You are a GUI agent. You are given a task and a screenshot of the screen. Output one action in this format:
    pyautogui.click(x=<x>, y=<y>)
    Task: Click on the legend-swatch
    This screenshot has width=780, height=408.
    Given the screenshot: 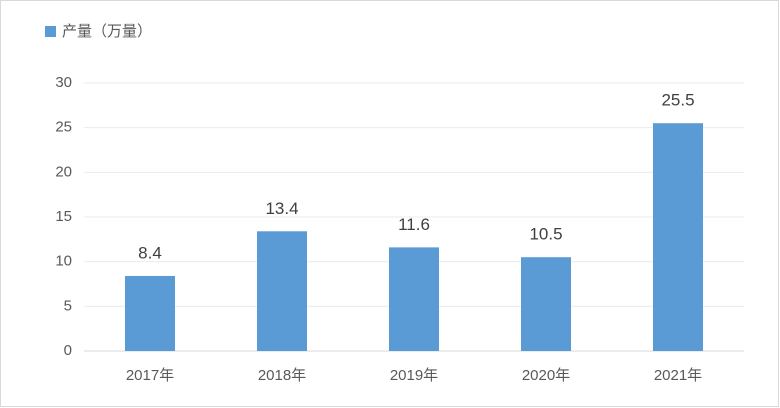 What is the action you would take?
    pyautogui.click(x=50, y=31)
    